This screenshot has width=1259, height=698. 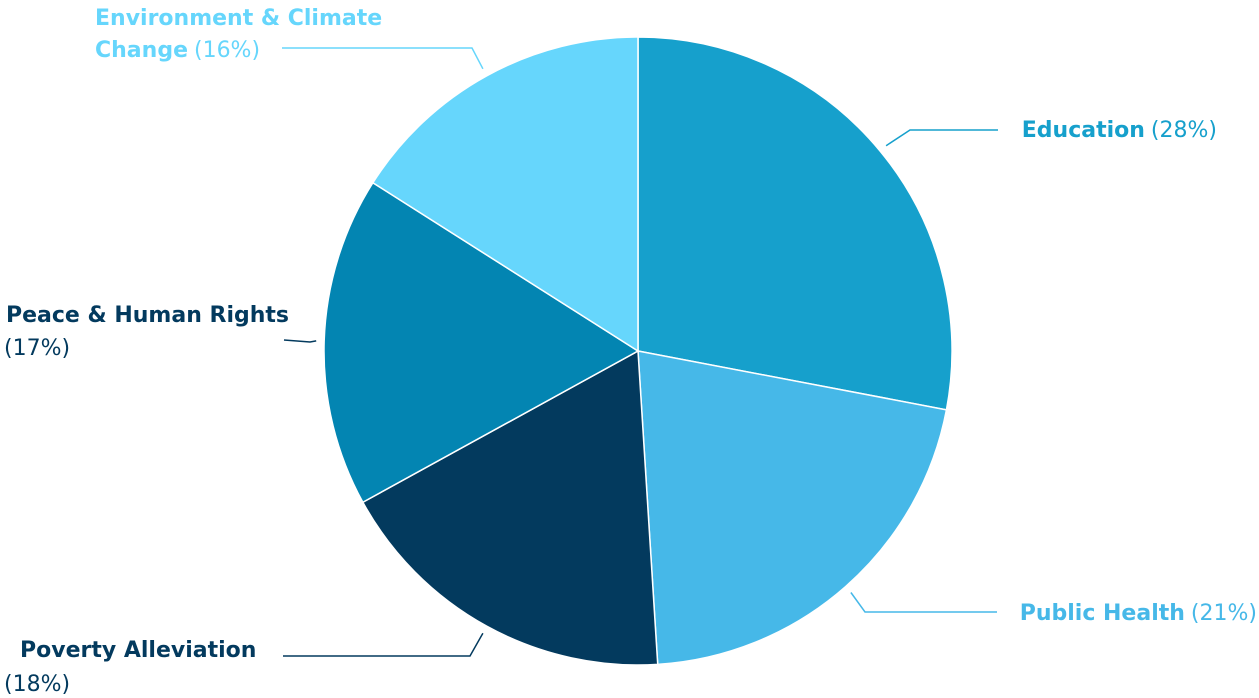 I want to click on label-peace-human-rights: Peace & Human Rights, so click(x=147, y=315).